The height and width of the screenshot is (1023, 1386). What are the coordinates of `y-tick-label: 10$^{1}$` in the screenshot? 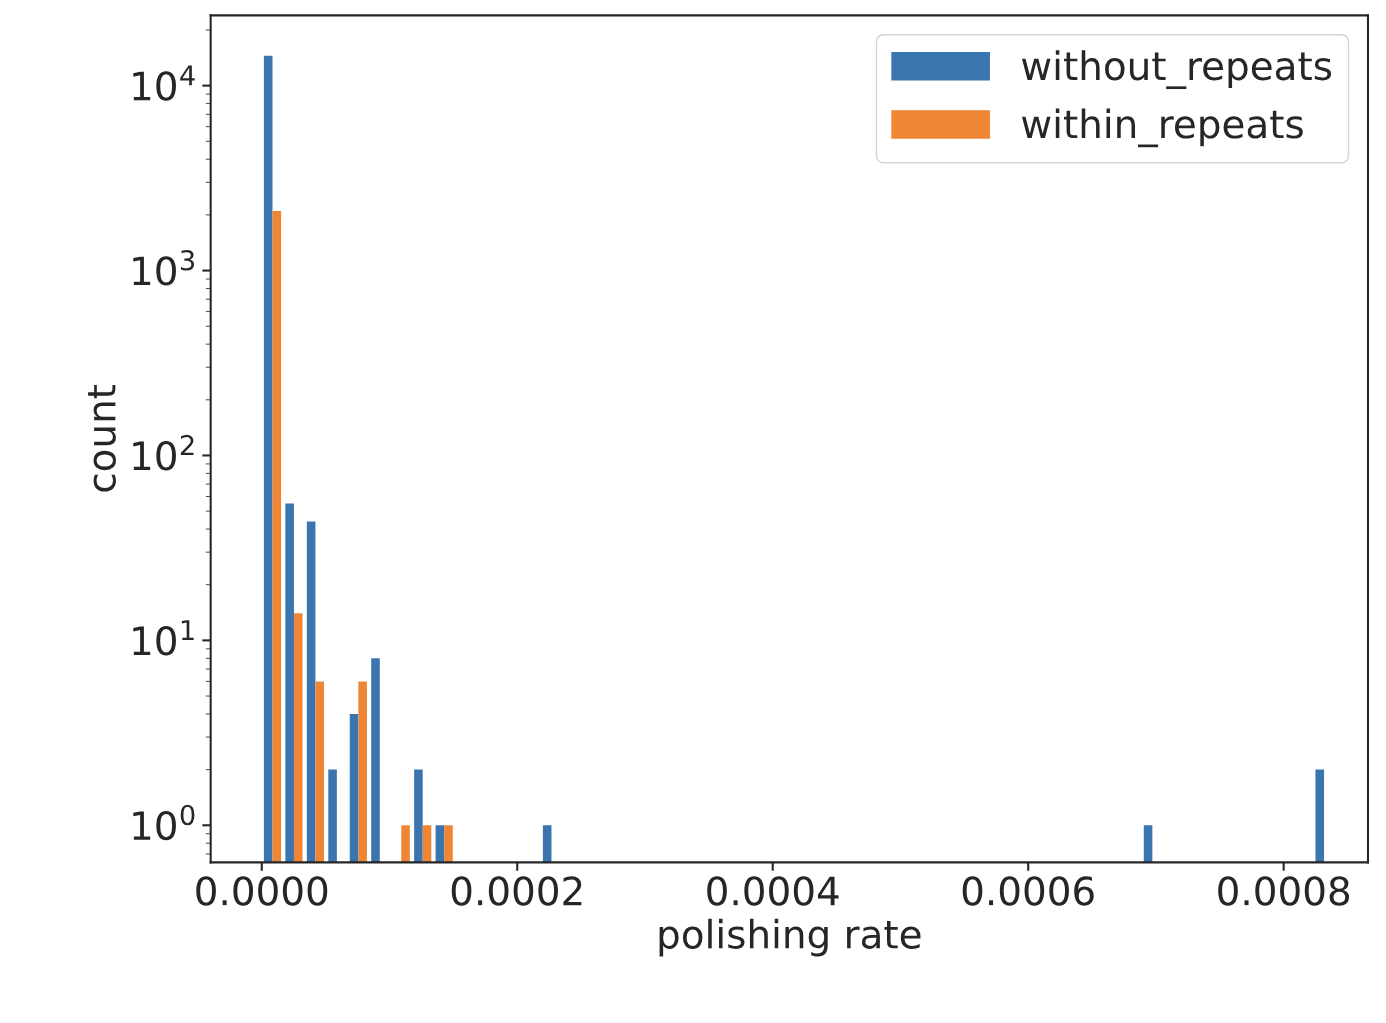 It's located at (163, 638).